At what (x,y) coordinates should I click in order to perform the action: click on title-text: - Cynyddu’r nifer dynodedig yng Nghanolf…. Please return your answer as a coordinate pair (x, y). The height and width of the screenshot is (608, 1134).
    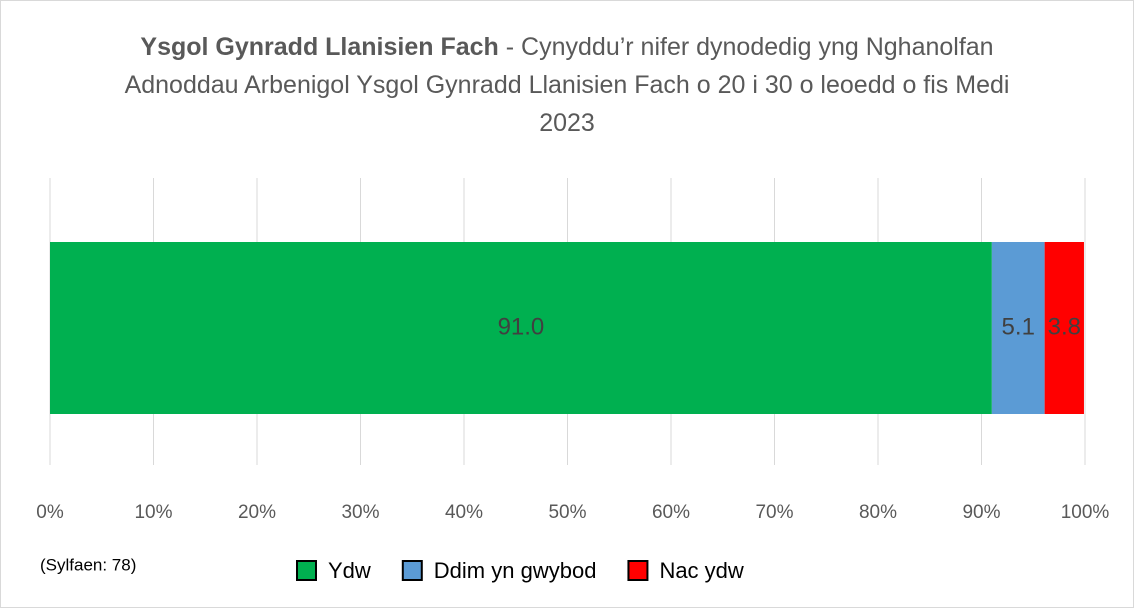
    Looking at the image, I should click on (567, 85).